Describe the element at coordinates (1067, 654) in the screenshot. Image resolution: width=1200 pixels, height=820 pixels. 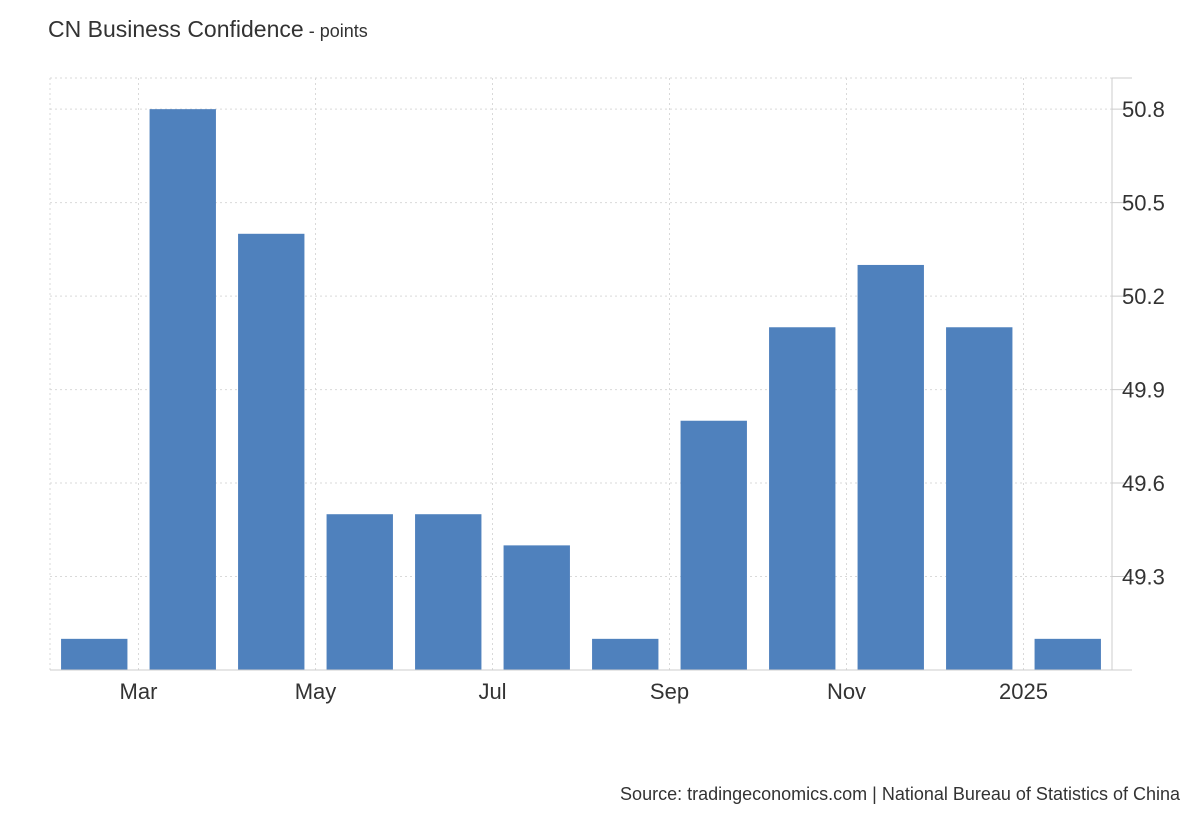
I see `bar-jan` at that location.